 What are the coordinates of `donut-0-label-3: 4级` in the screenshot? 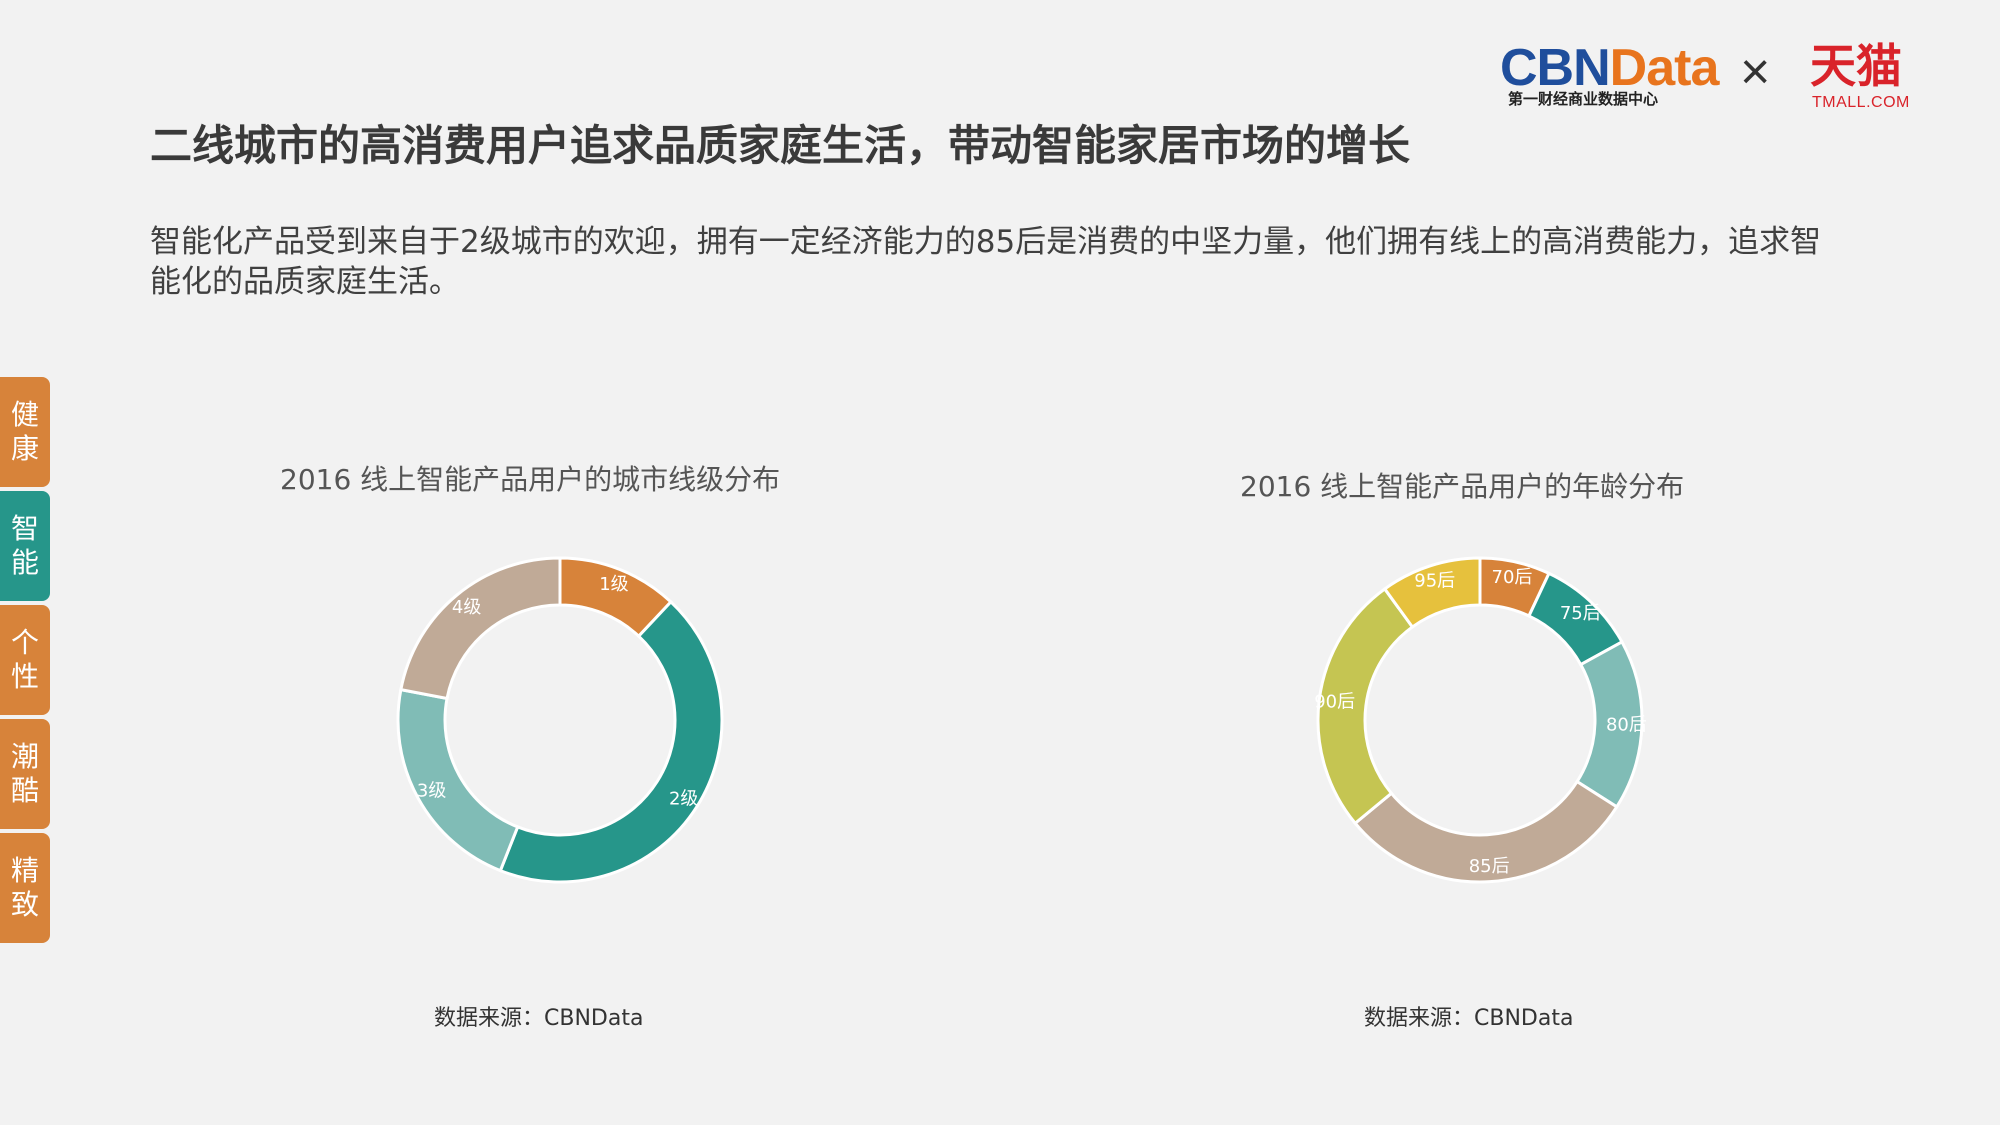 It's located at (466, 607).